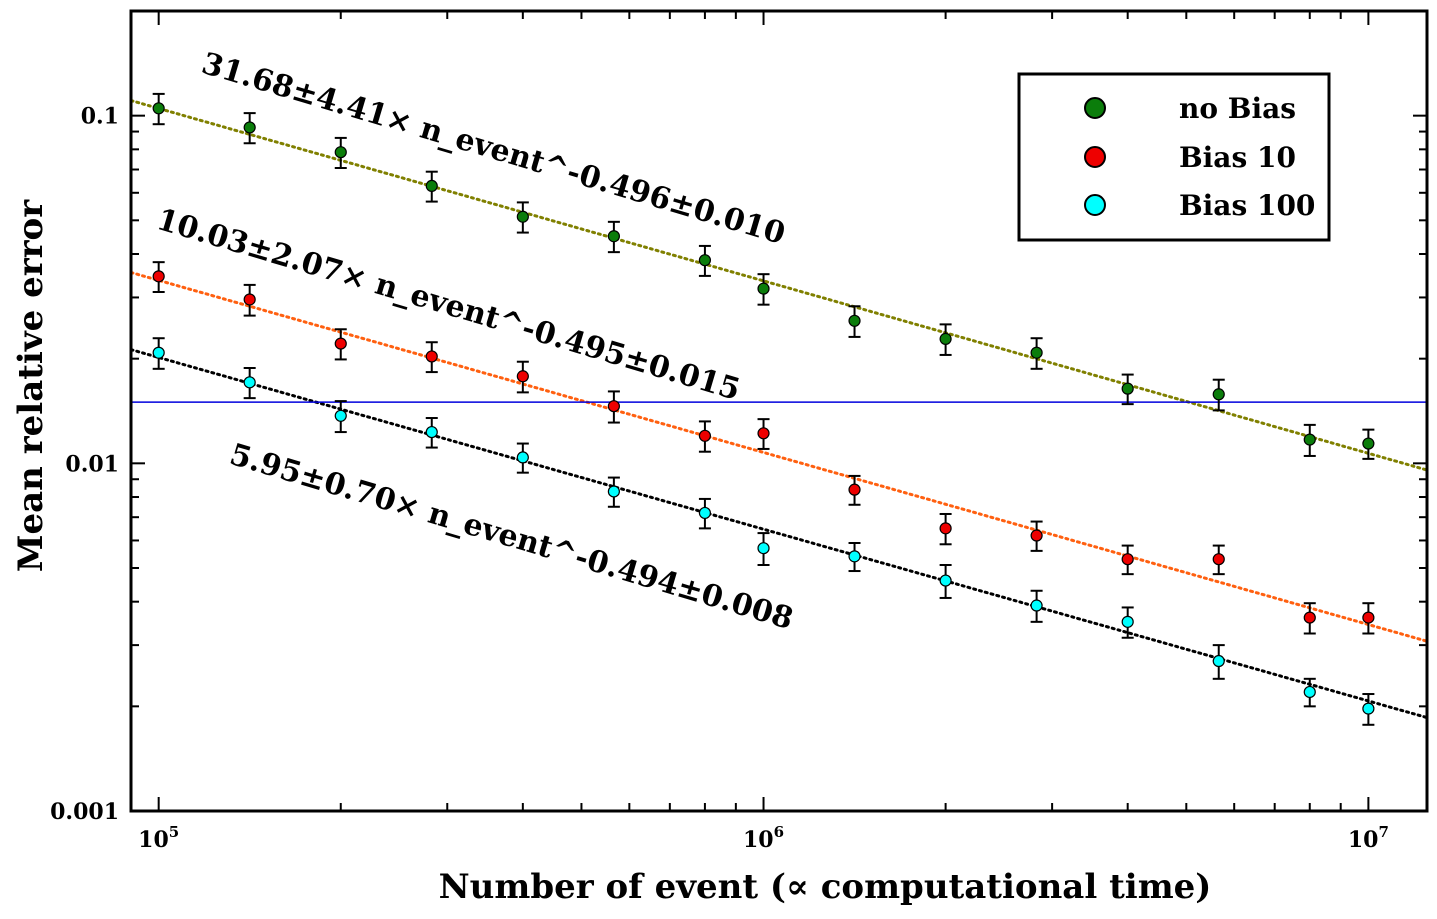 This screenshot has width=1437, height=919. What do you see at coordinates (1368, 838) in the screenshot?
I see `x-tick-label: 10⁷` at bounding box center [1368, 838].